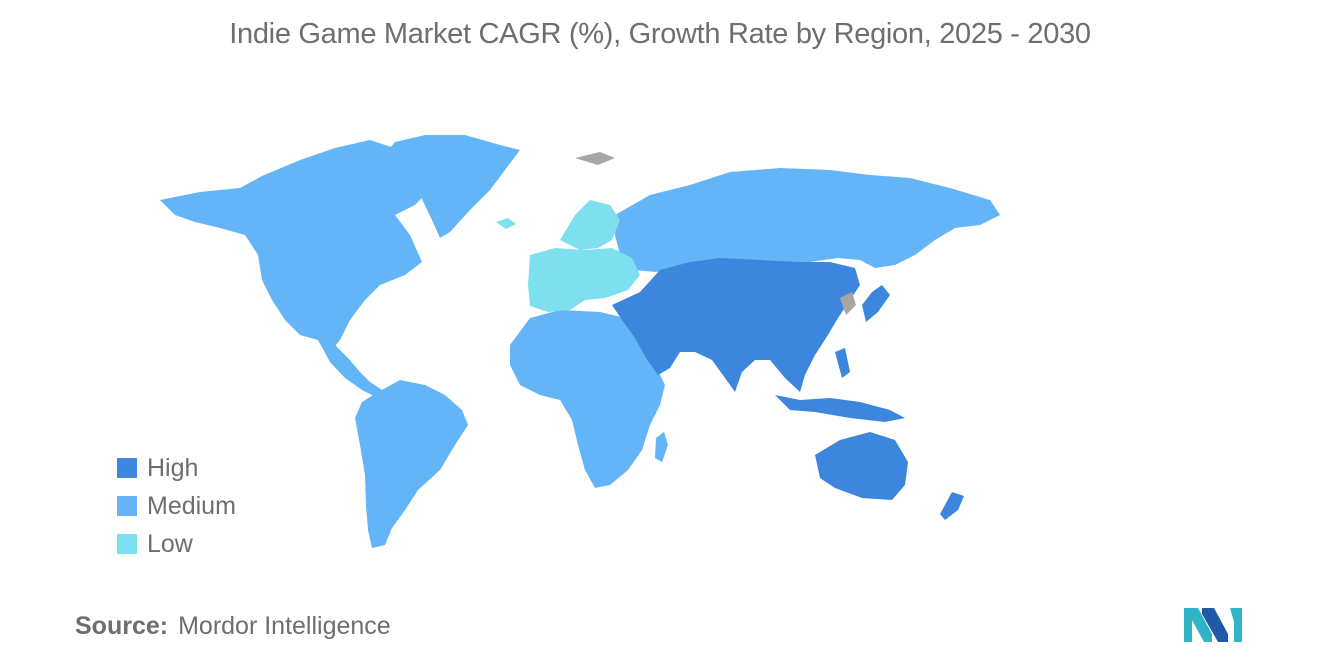 Image resolution: width=1320 pixels, height=665 pixels. I want to click on high-regions, so click(788, 389).